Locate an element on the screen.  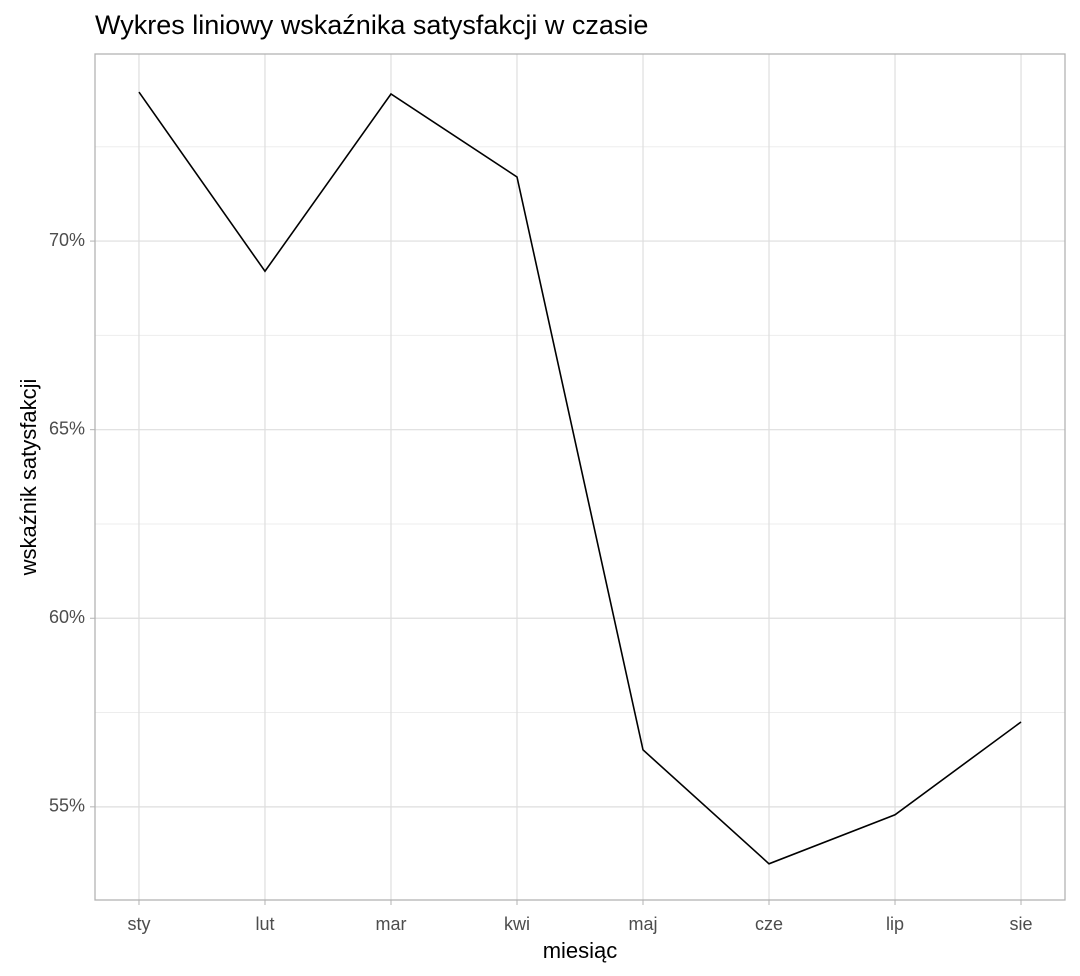
x-tick-label: mar is located at coordinates (390, 924).